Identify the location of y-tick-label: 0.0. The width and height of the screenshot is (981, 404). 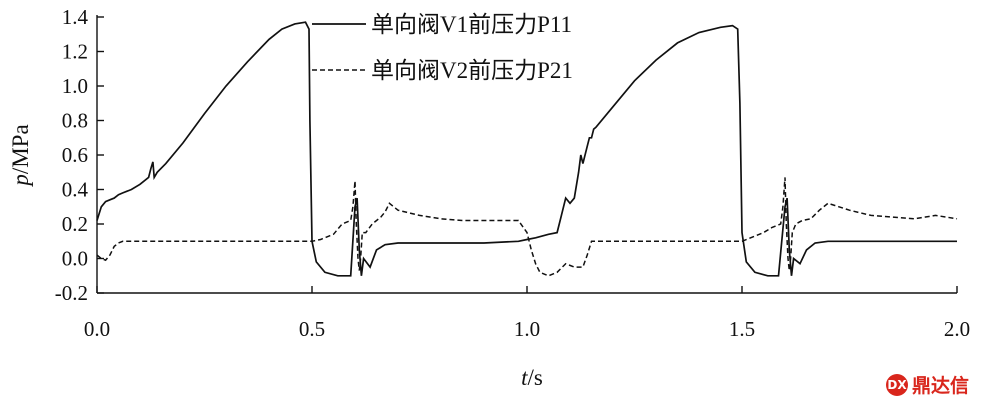
(75, 259).